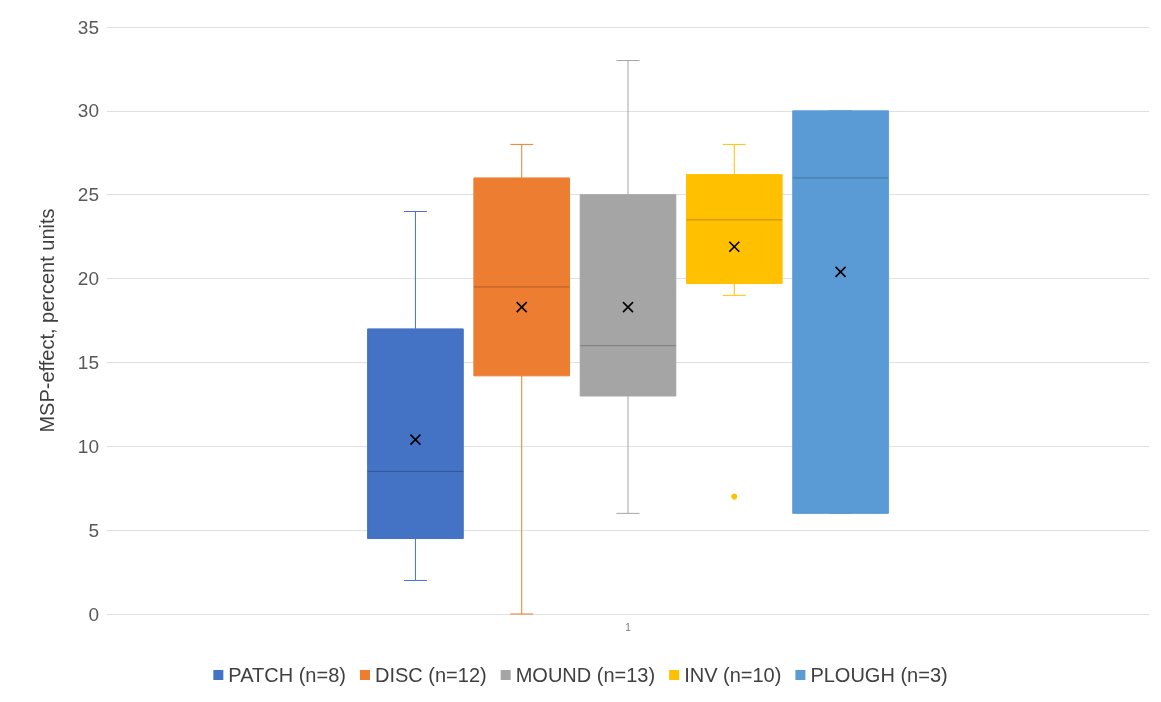  Describe the element at coordinates (287, 675) in the screenshot. I see `legend-label: PATCH (n=8)` at that location.